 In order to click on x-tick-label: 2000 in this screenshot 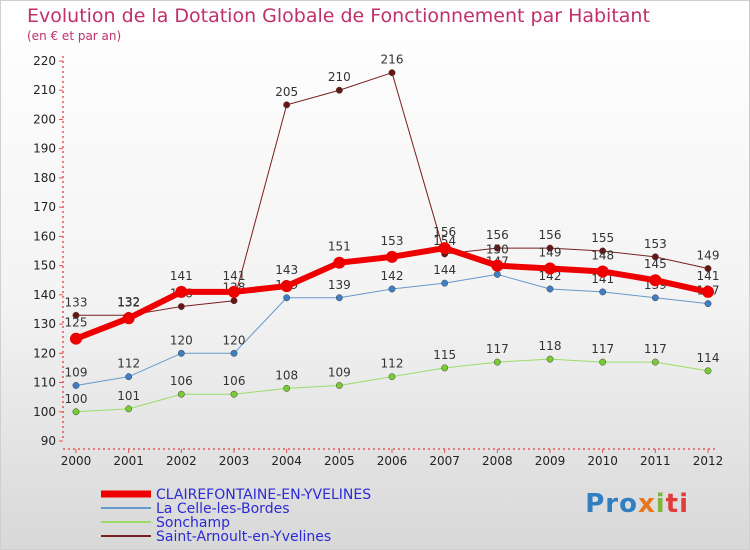, I will do `click(76, 461)`.